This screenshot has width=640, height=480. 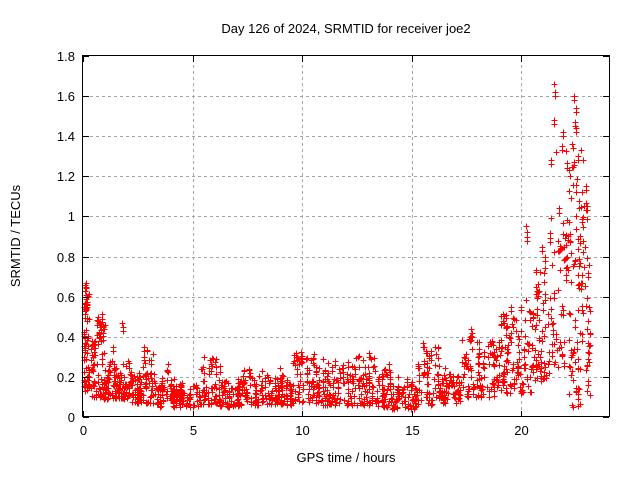 I want to click on y-tick-label: 1, so click(x=71, y=216).